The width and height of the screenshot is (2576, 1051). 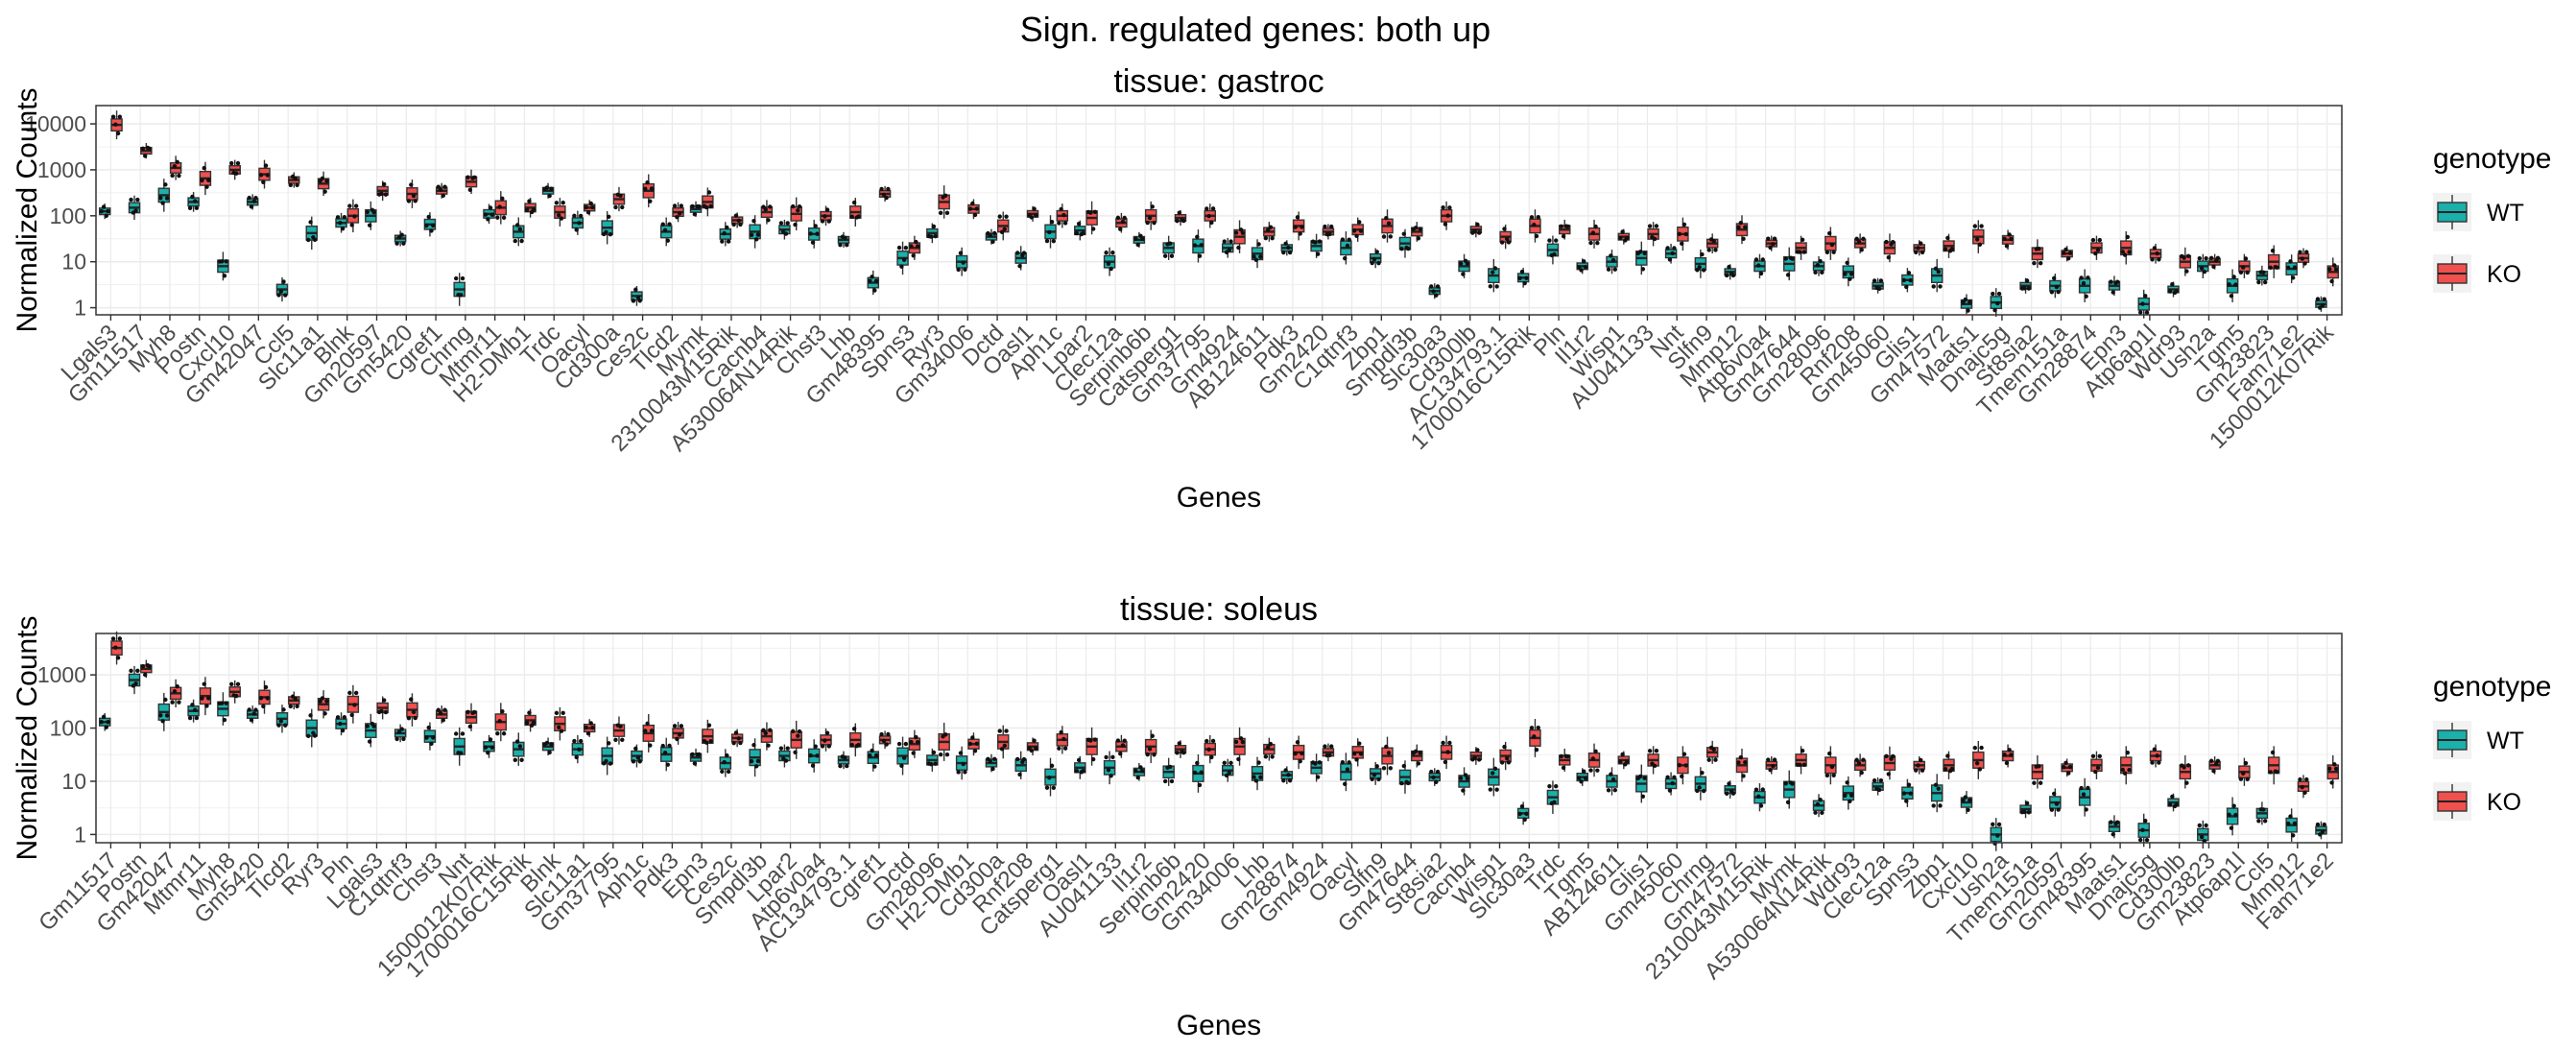 What do you see at coordinates (61, 674) in the screenshot?
I see `y-tick-label: 1000` at bounding box center [61, 674].